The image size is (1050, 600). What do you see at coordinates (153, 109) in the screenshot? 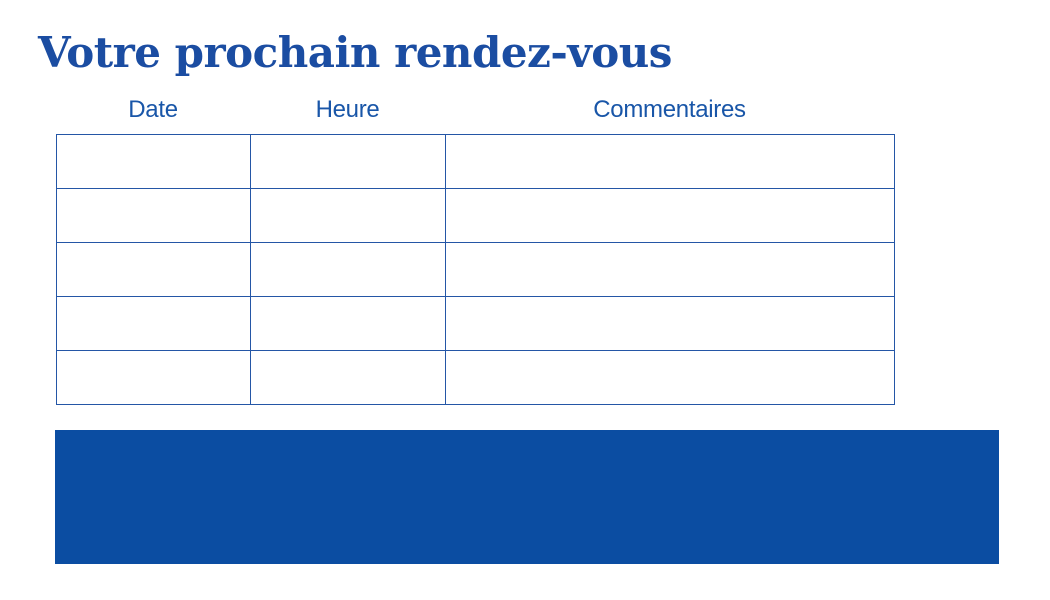
I see `column-header-date: Date` at bounding box center [153, 109].